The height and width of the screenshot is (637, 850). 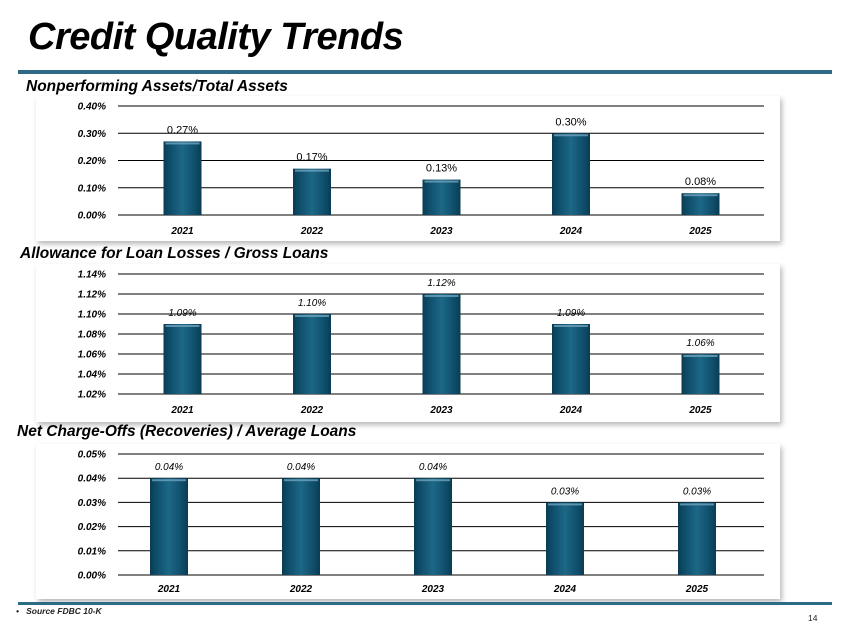 I want to click on data-label-2021: 1.09%, so click(x=182, y=313).